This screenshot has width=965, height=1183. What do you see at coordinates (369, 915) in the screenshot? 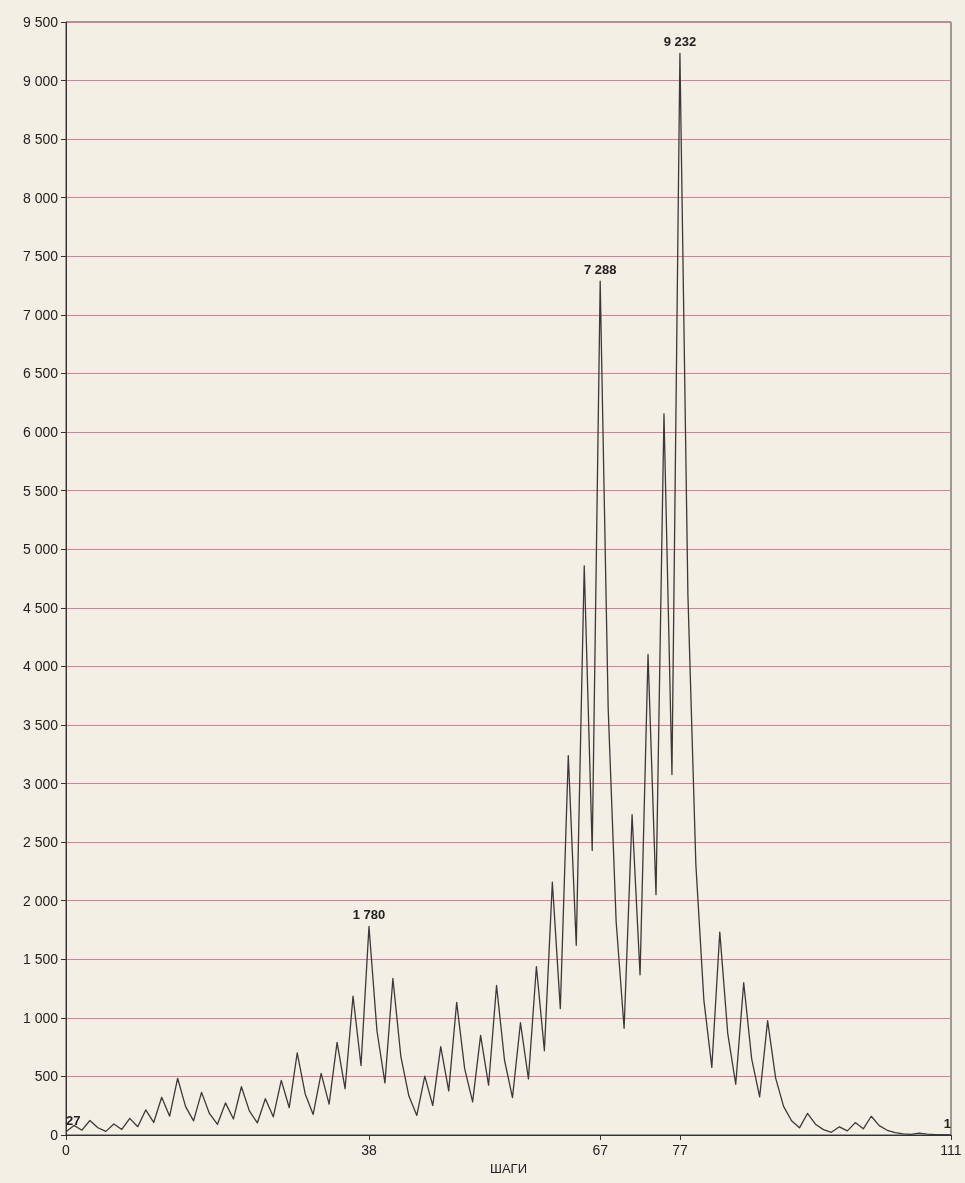
I see `data-label: 1 780` at bounding box center [369, 915].